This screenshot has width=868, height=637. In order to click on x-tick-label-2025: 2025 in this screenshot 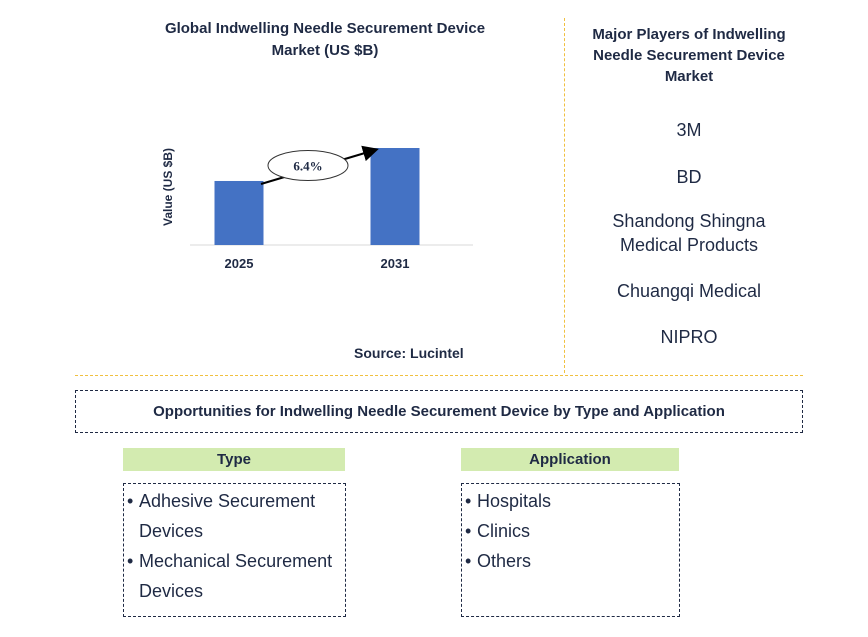, I will do `click(239, 263)`.